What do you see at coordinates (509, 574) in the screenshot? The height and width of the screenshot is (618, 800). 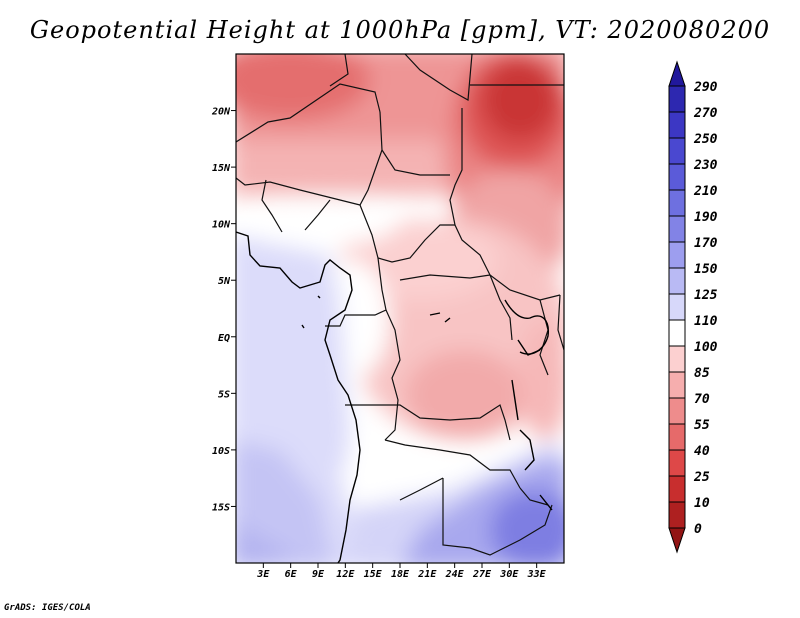 I see `lon-tick-label: 30E` at bounding box center [509, 574].